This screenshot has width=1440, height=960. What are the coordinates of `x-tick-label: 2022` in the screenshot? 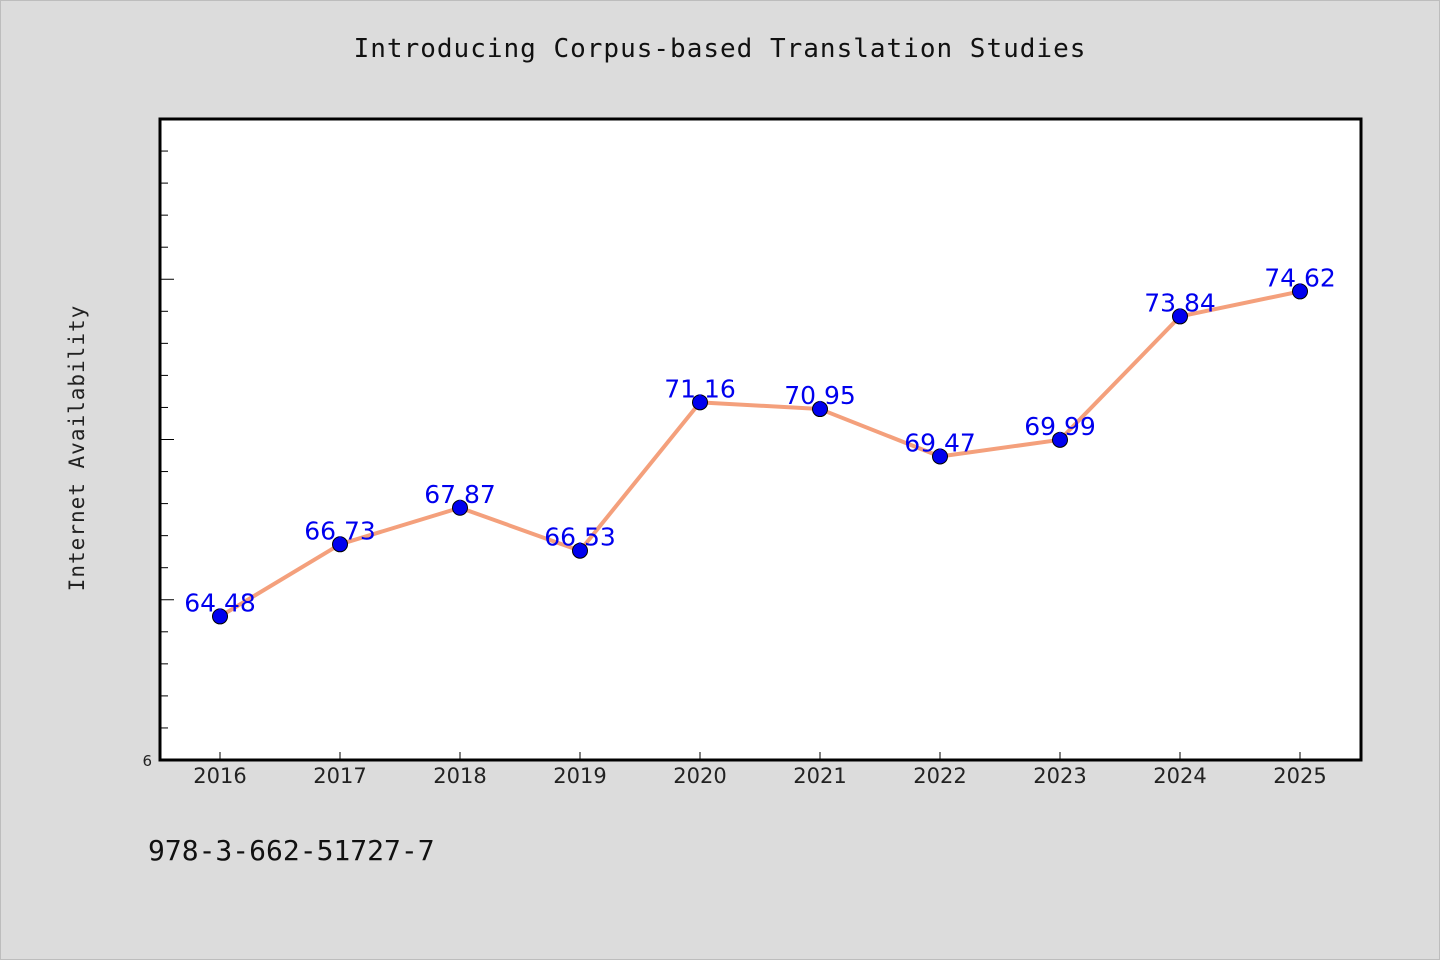 It's located at (939, 776).